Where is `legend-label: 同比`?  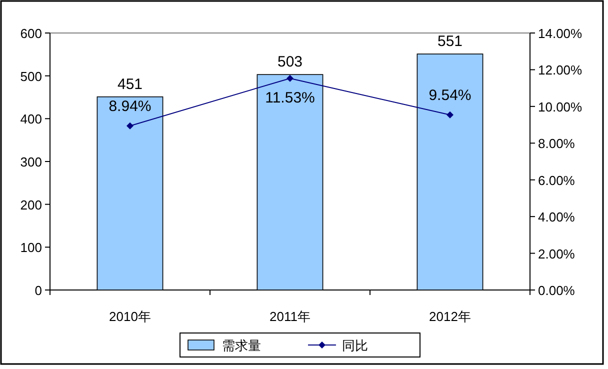 legend-label: 同比 is located at coordinates (355, 345).